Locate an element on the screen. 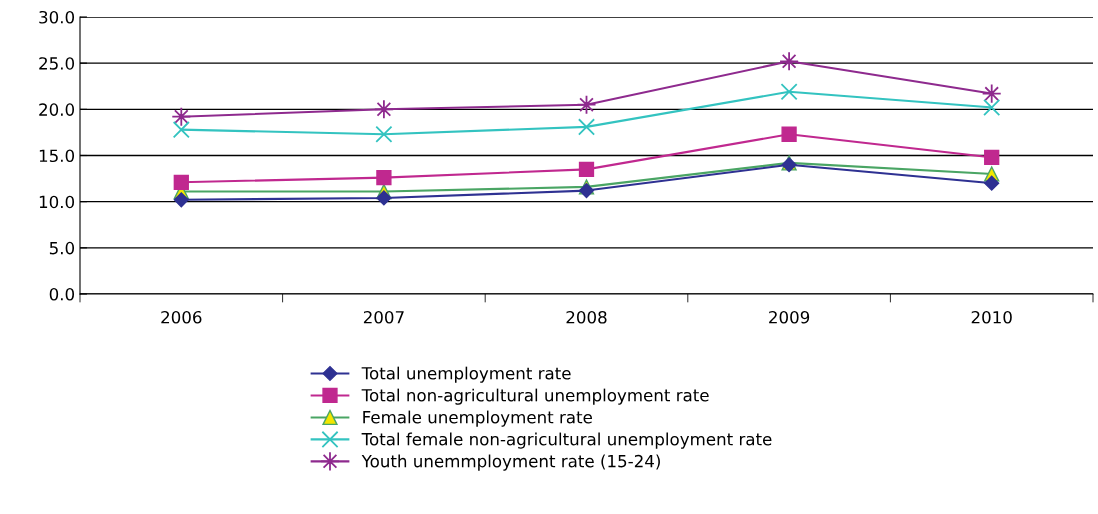 The width and height of the screenshot is (1098, 514). x-tick-label: 2006 is located at coordinates (181, 317).